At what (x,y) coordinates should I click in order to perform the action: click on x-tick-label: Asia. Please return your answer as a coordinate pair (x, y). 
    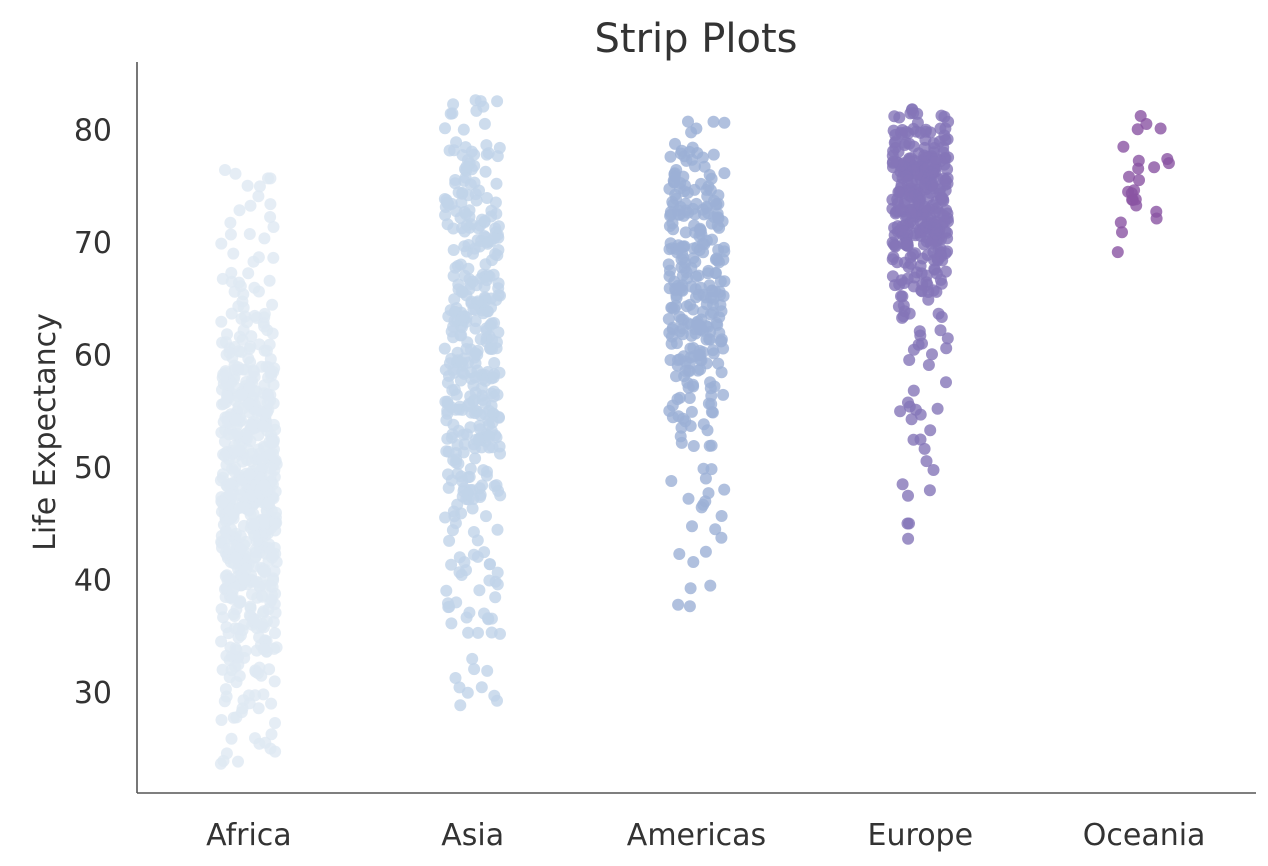
    Looking at the image, I should click on (472, 835).